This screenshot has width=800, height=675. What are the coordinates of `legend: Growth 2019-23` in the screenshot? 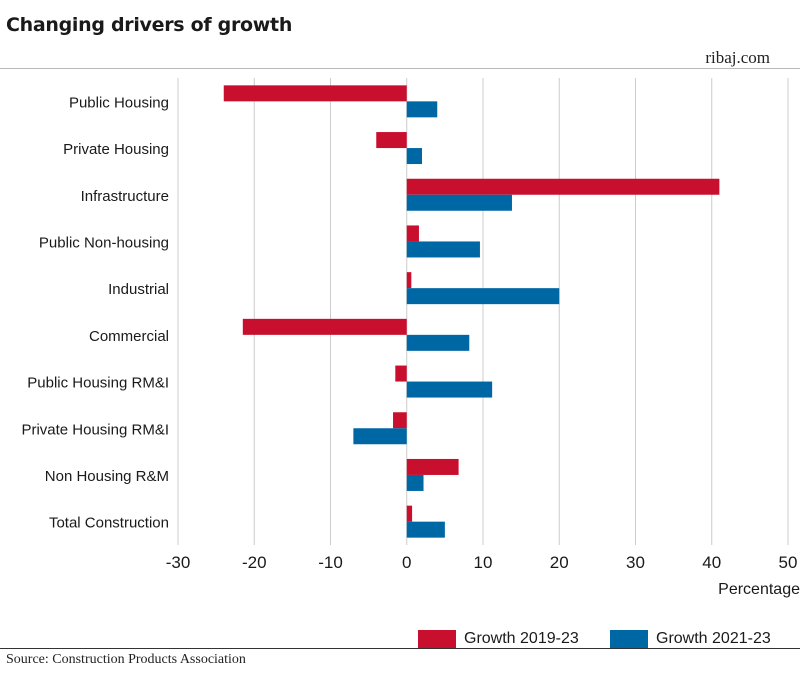 It's located at (498, 639).